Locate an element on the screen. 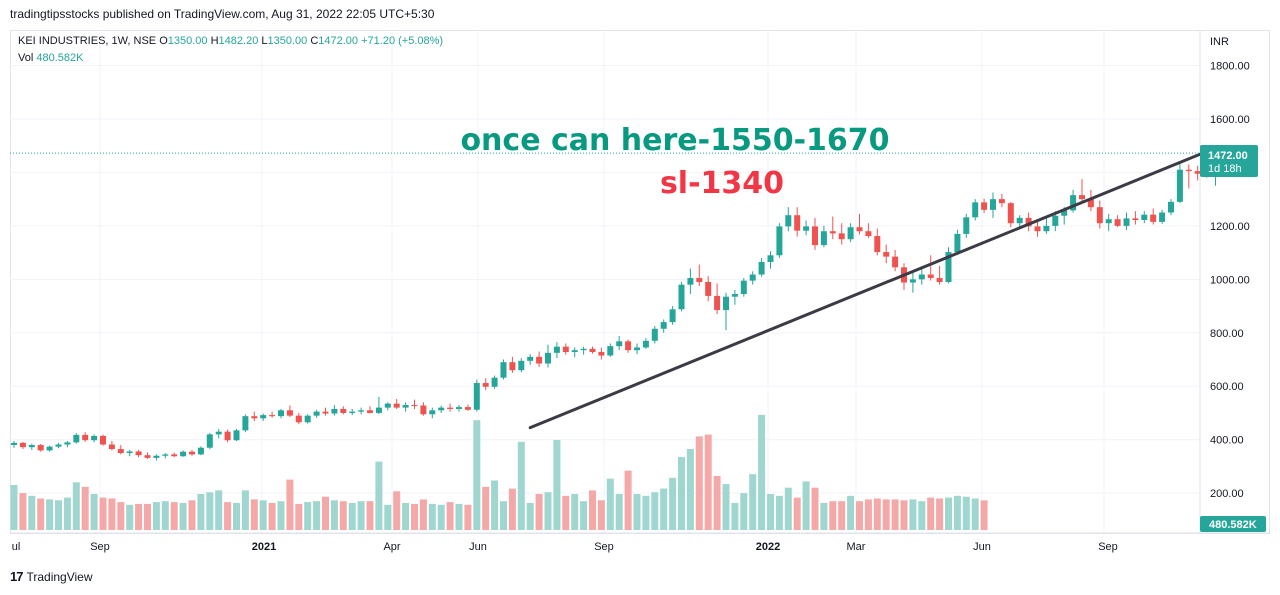  time-tick-label: 2021 is located at coordinates (264, 547).